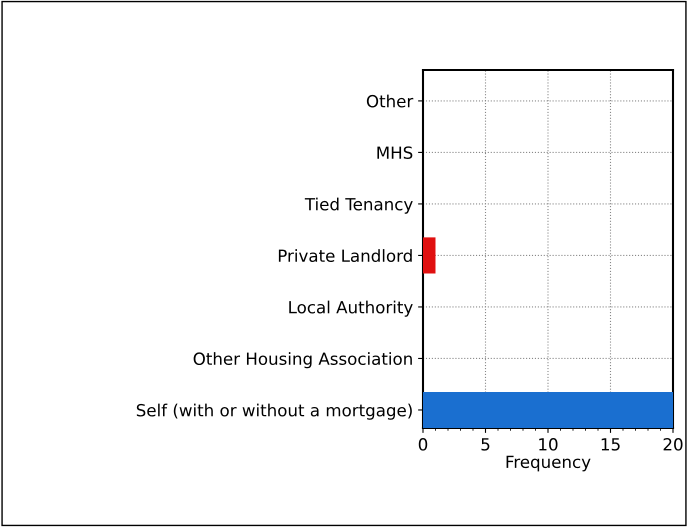  Describe the element at coordinates (303, 360) in the screenshot. I see `y-tick-label: Other Housing Association` at that location.